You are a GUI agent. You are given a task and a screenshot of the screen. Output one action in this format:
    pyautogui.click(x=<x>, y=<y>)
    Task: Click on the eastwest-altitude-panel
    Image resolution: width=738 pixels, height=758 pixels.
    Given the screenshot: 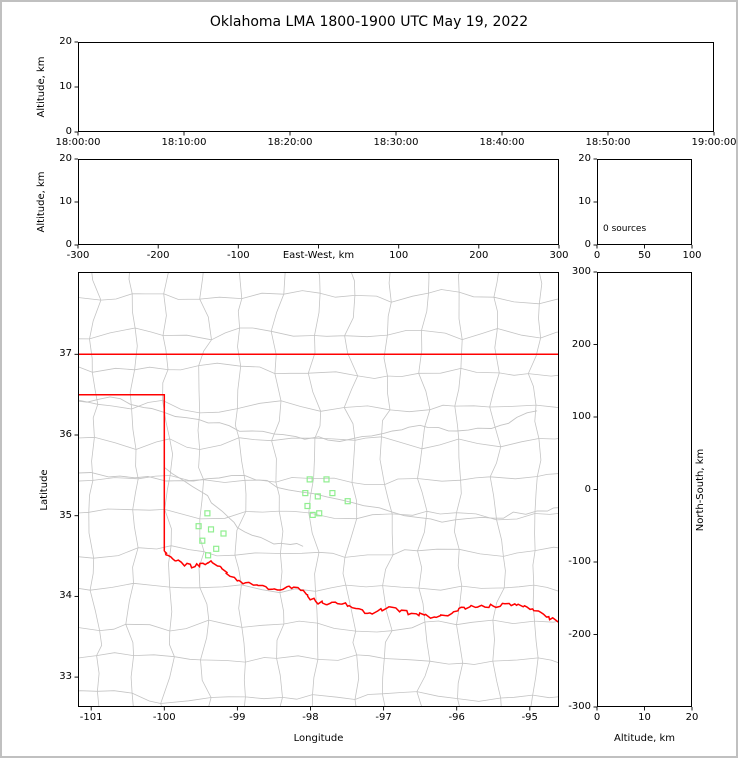 What is the action you would take?
    pyautogui.click(x=317, y=203)
    